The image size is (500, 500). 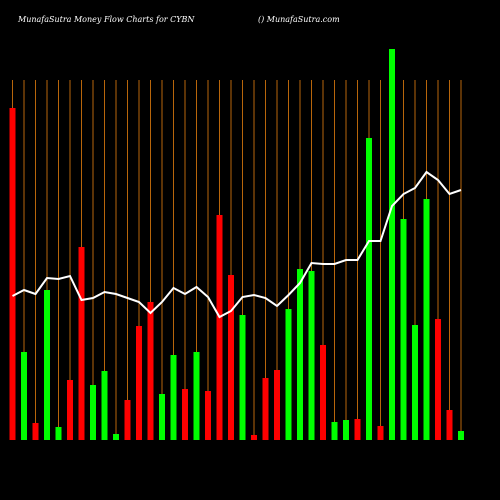 What do you see at coordinates (299, 19) in the screenshot?
I see `chart-subtitle: () MunafaSutra.com` at bounding box center [299, 19].